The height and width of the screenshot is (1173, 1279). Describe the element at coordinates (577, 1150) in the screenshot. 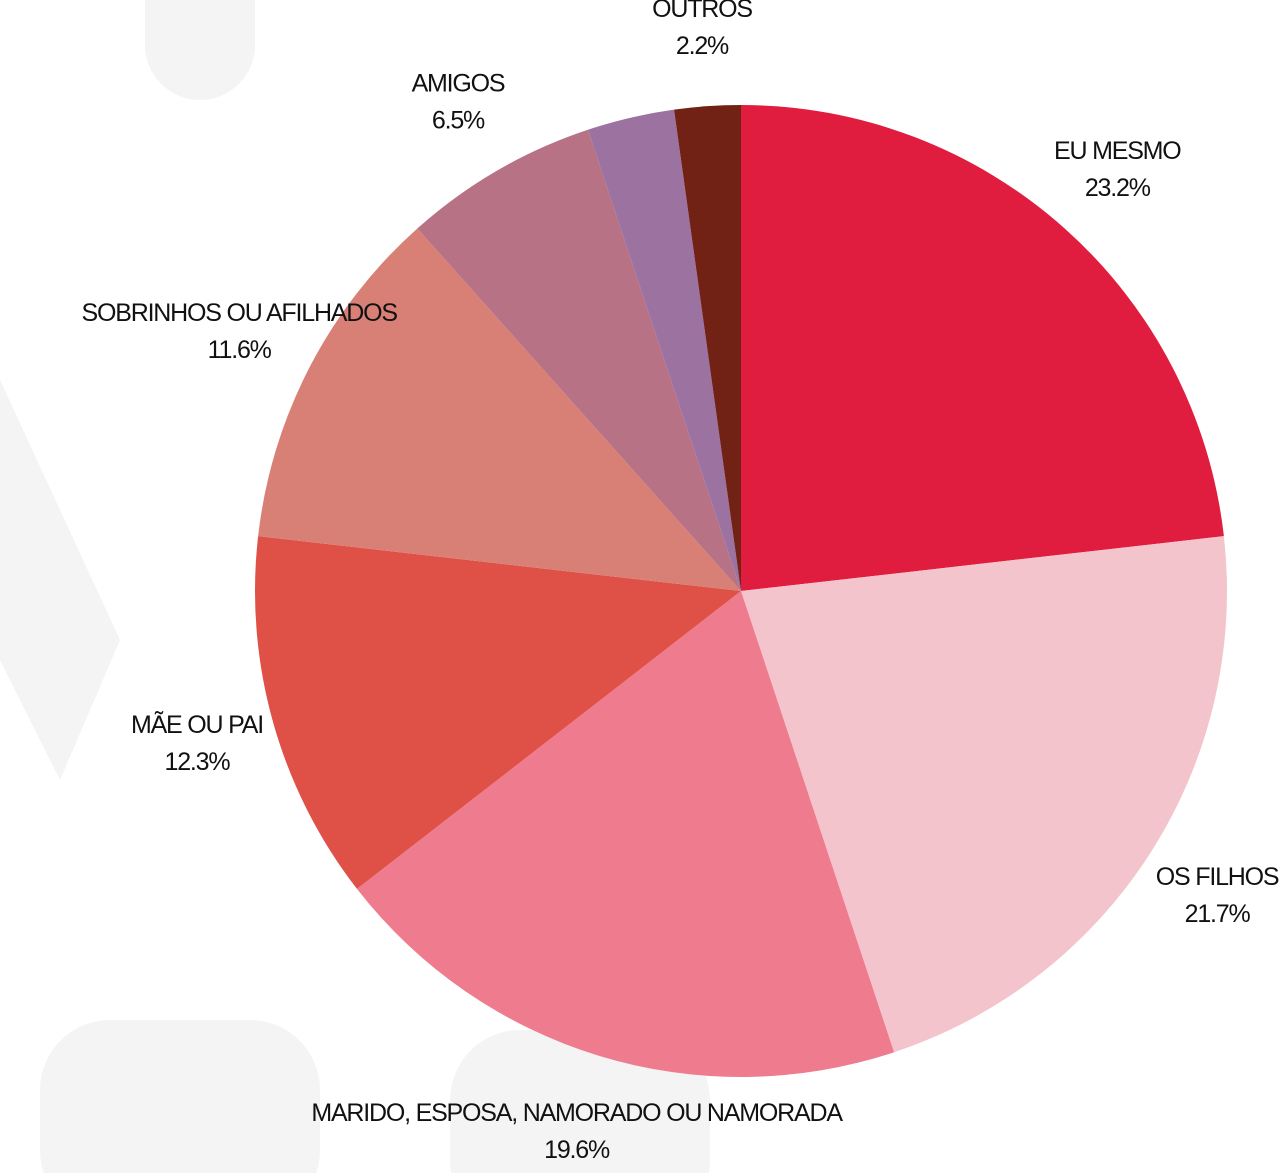

I see `slice-value-label: 19.6%` at that location.